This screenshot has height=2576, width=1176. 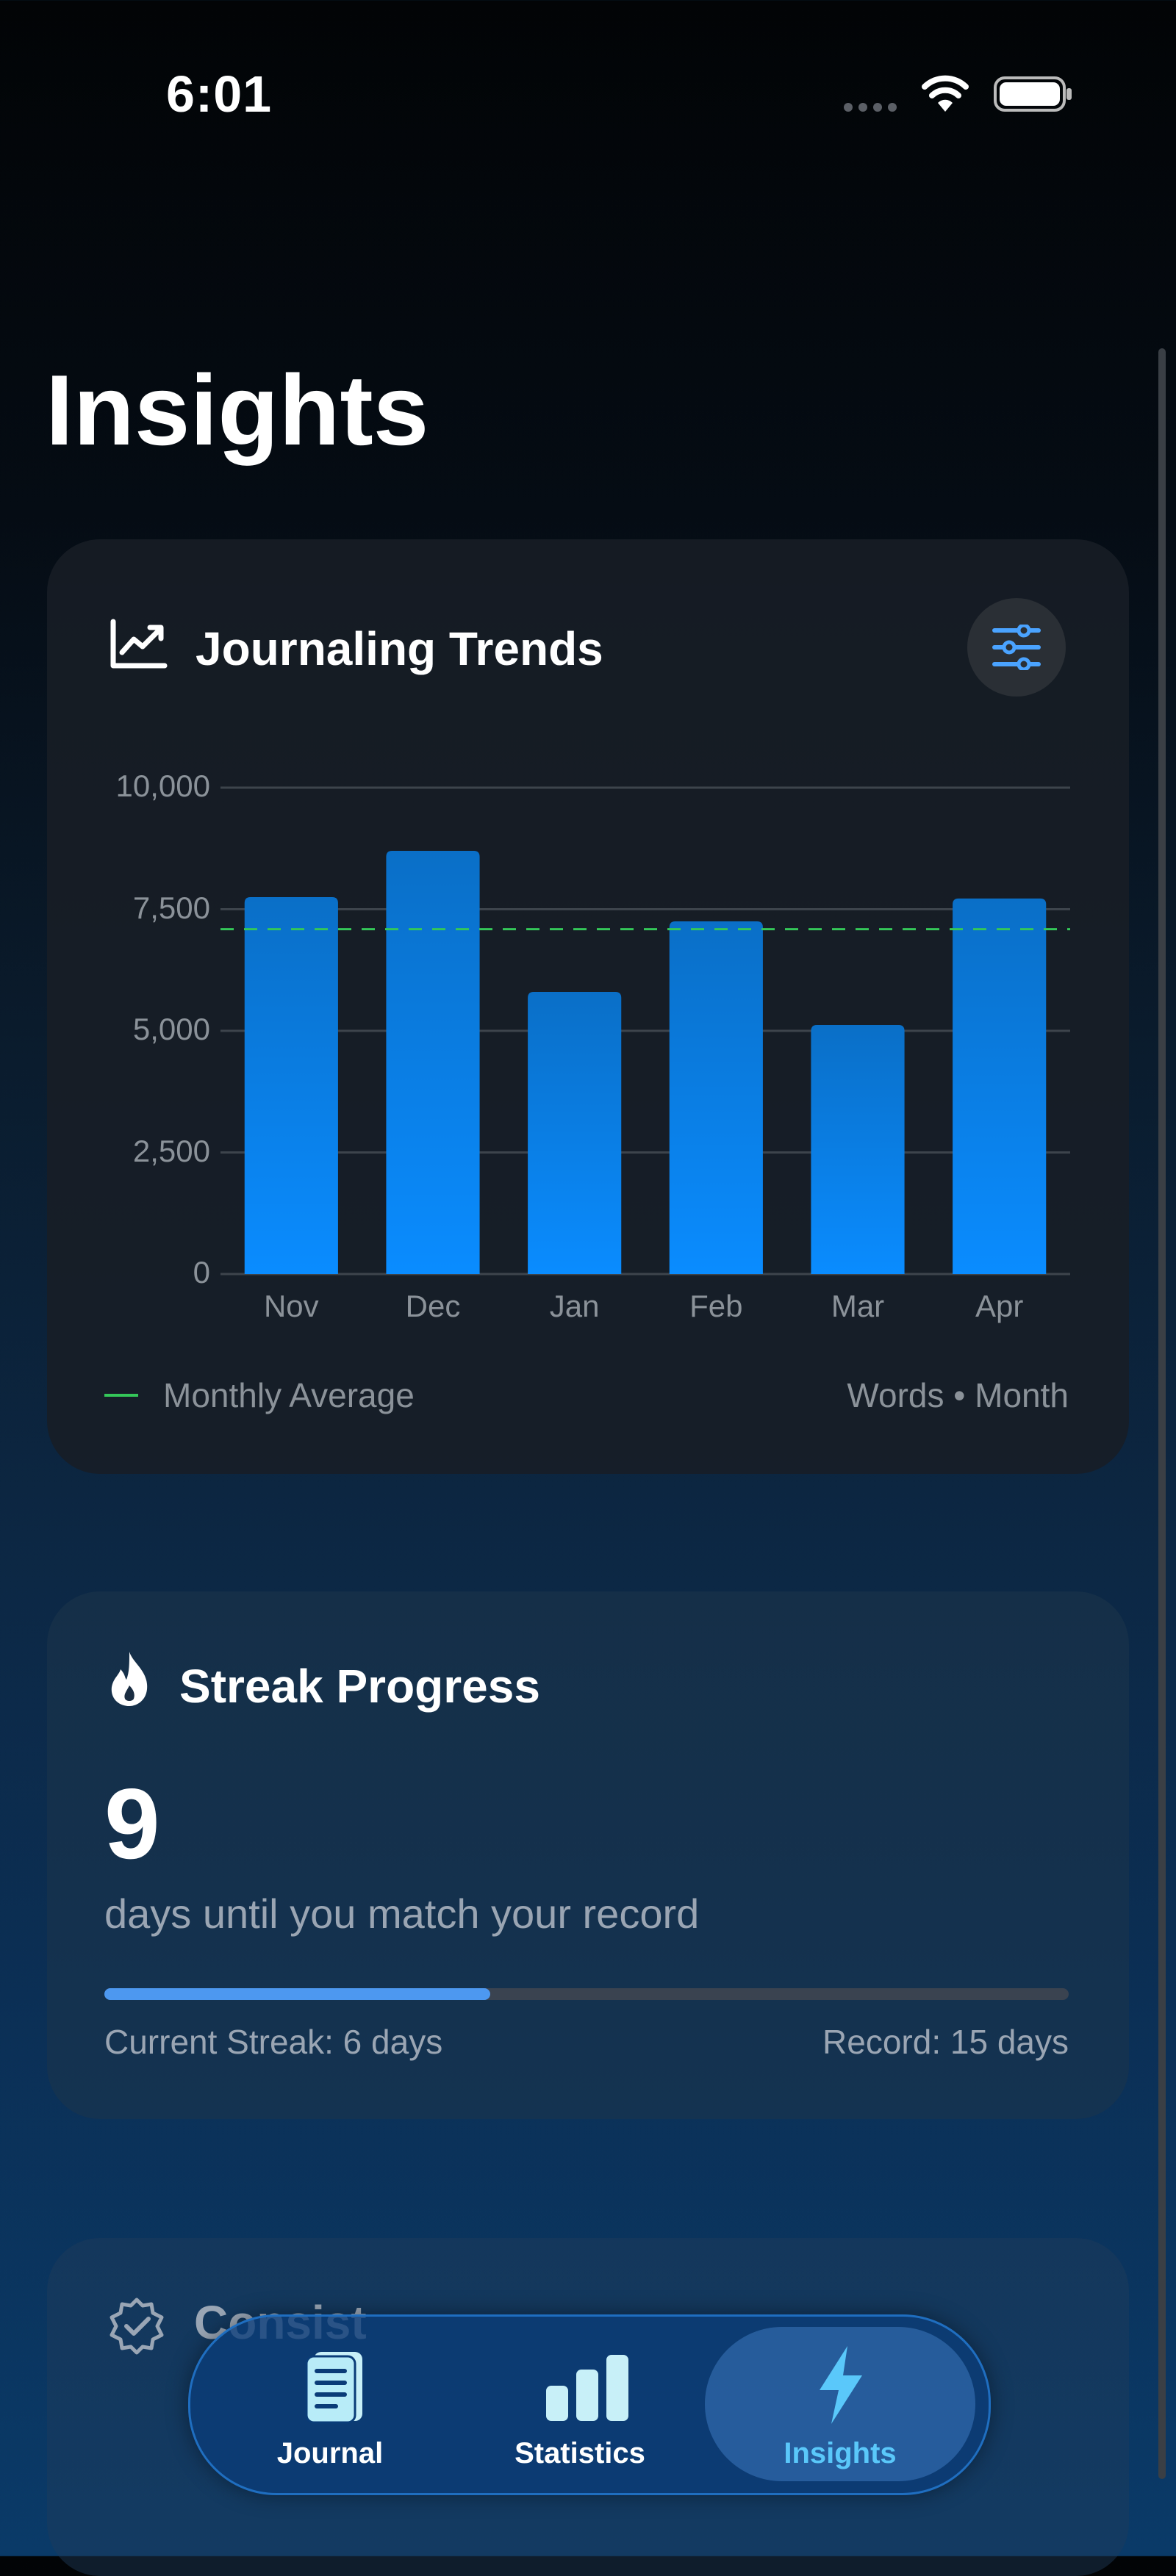 I want to click on units-label: Words • Month, so click(x=958, y=1395).